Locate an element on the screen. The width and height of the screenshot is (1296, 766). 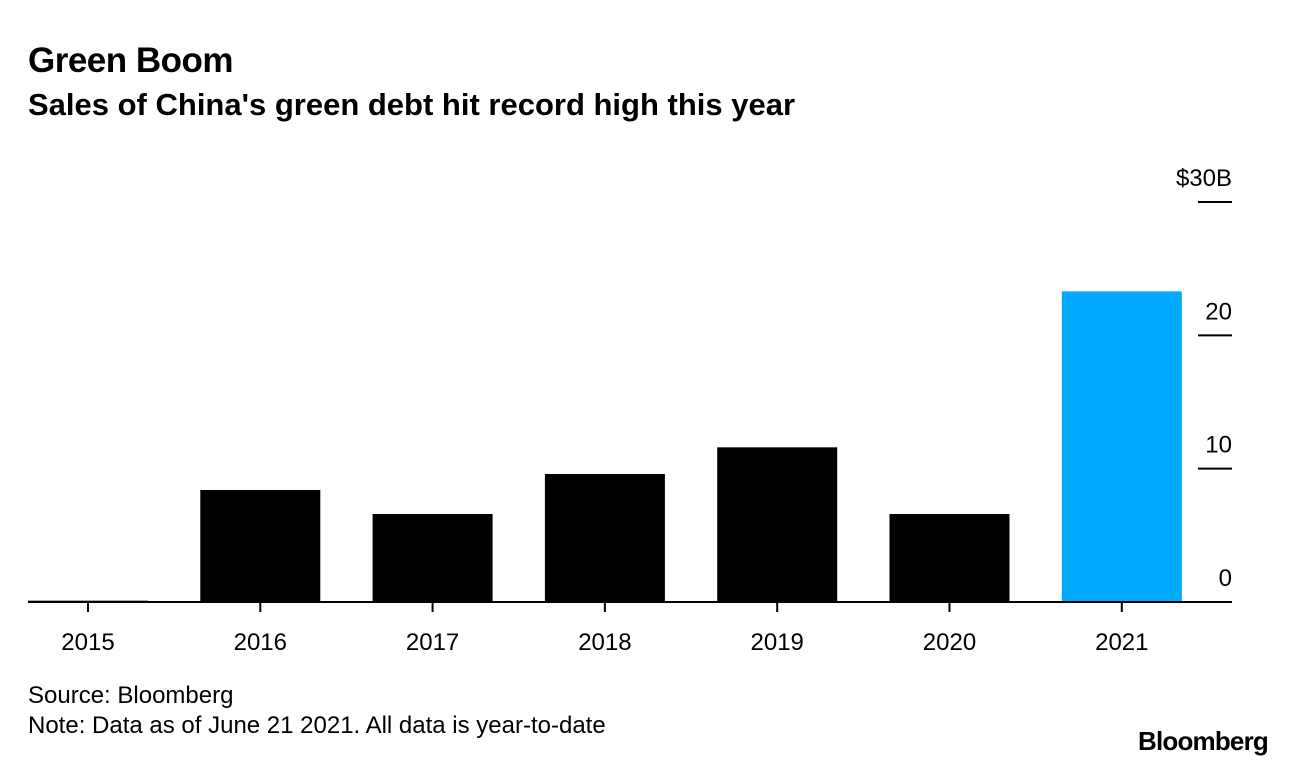
bloomberg-logo: Bloomberg is located at coordinates (1203, 741).